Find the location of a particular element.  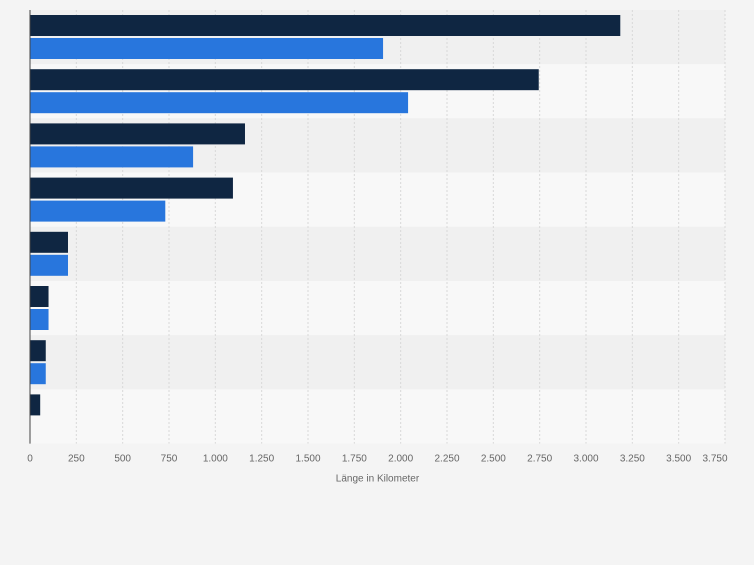

x-axis-label: Länge in Kilometer is located at coordinates (378, 479).